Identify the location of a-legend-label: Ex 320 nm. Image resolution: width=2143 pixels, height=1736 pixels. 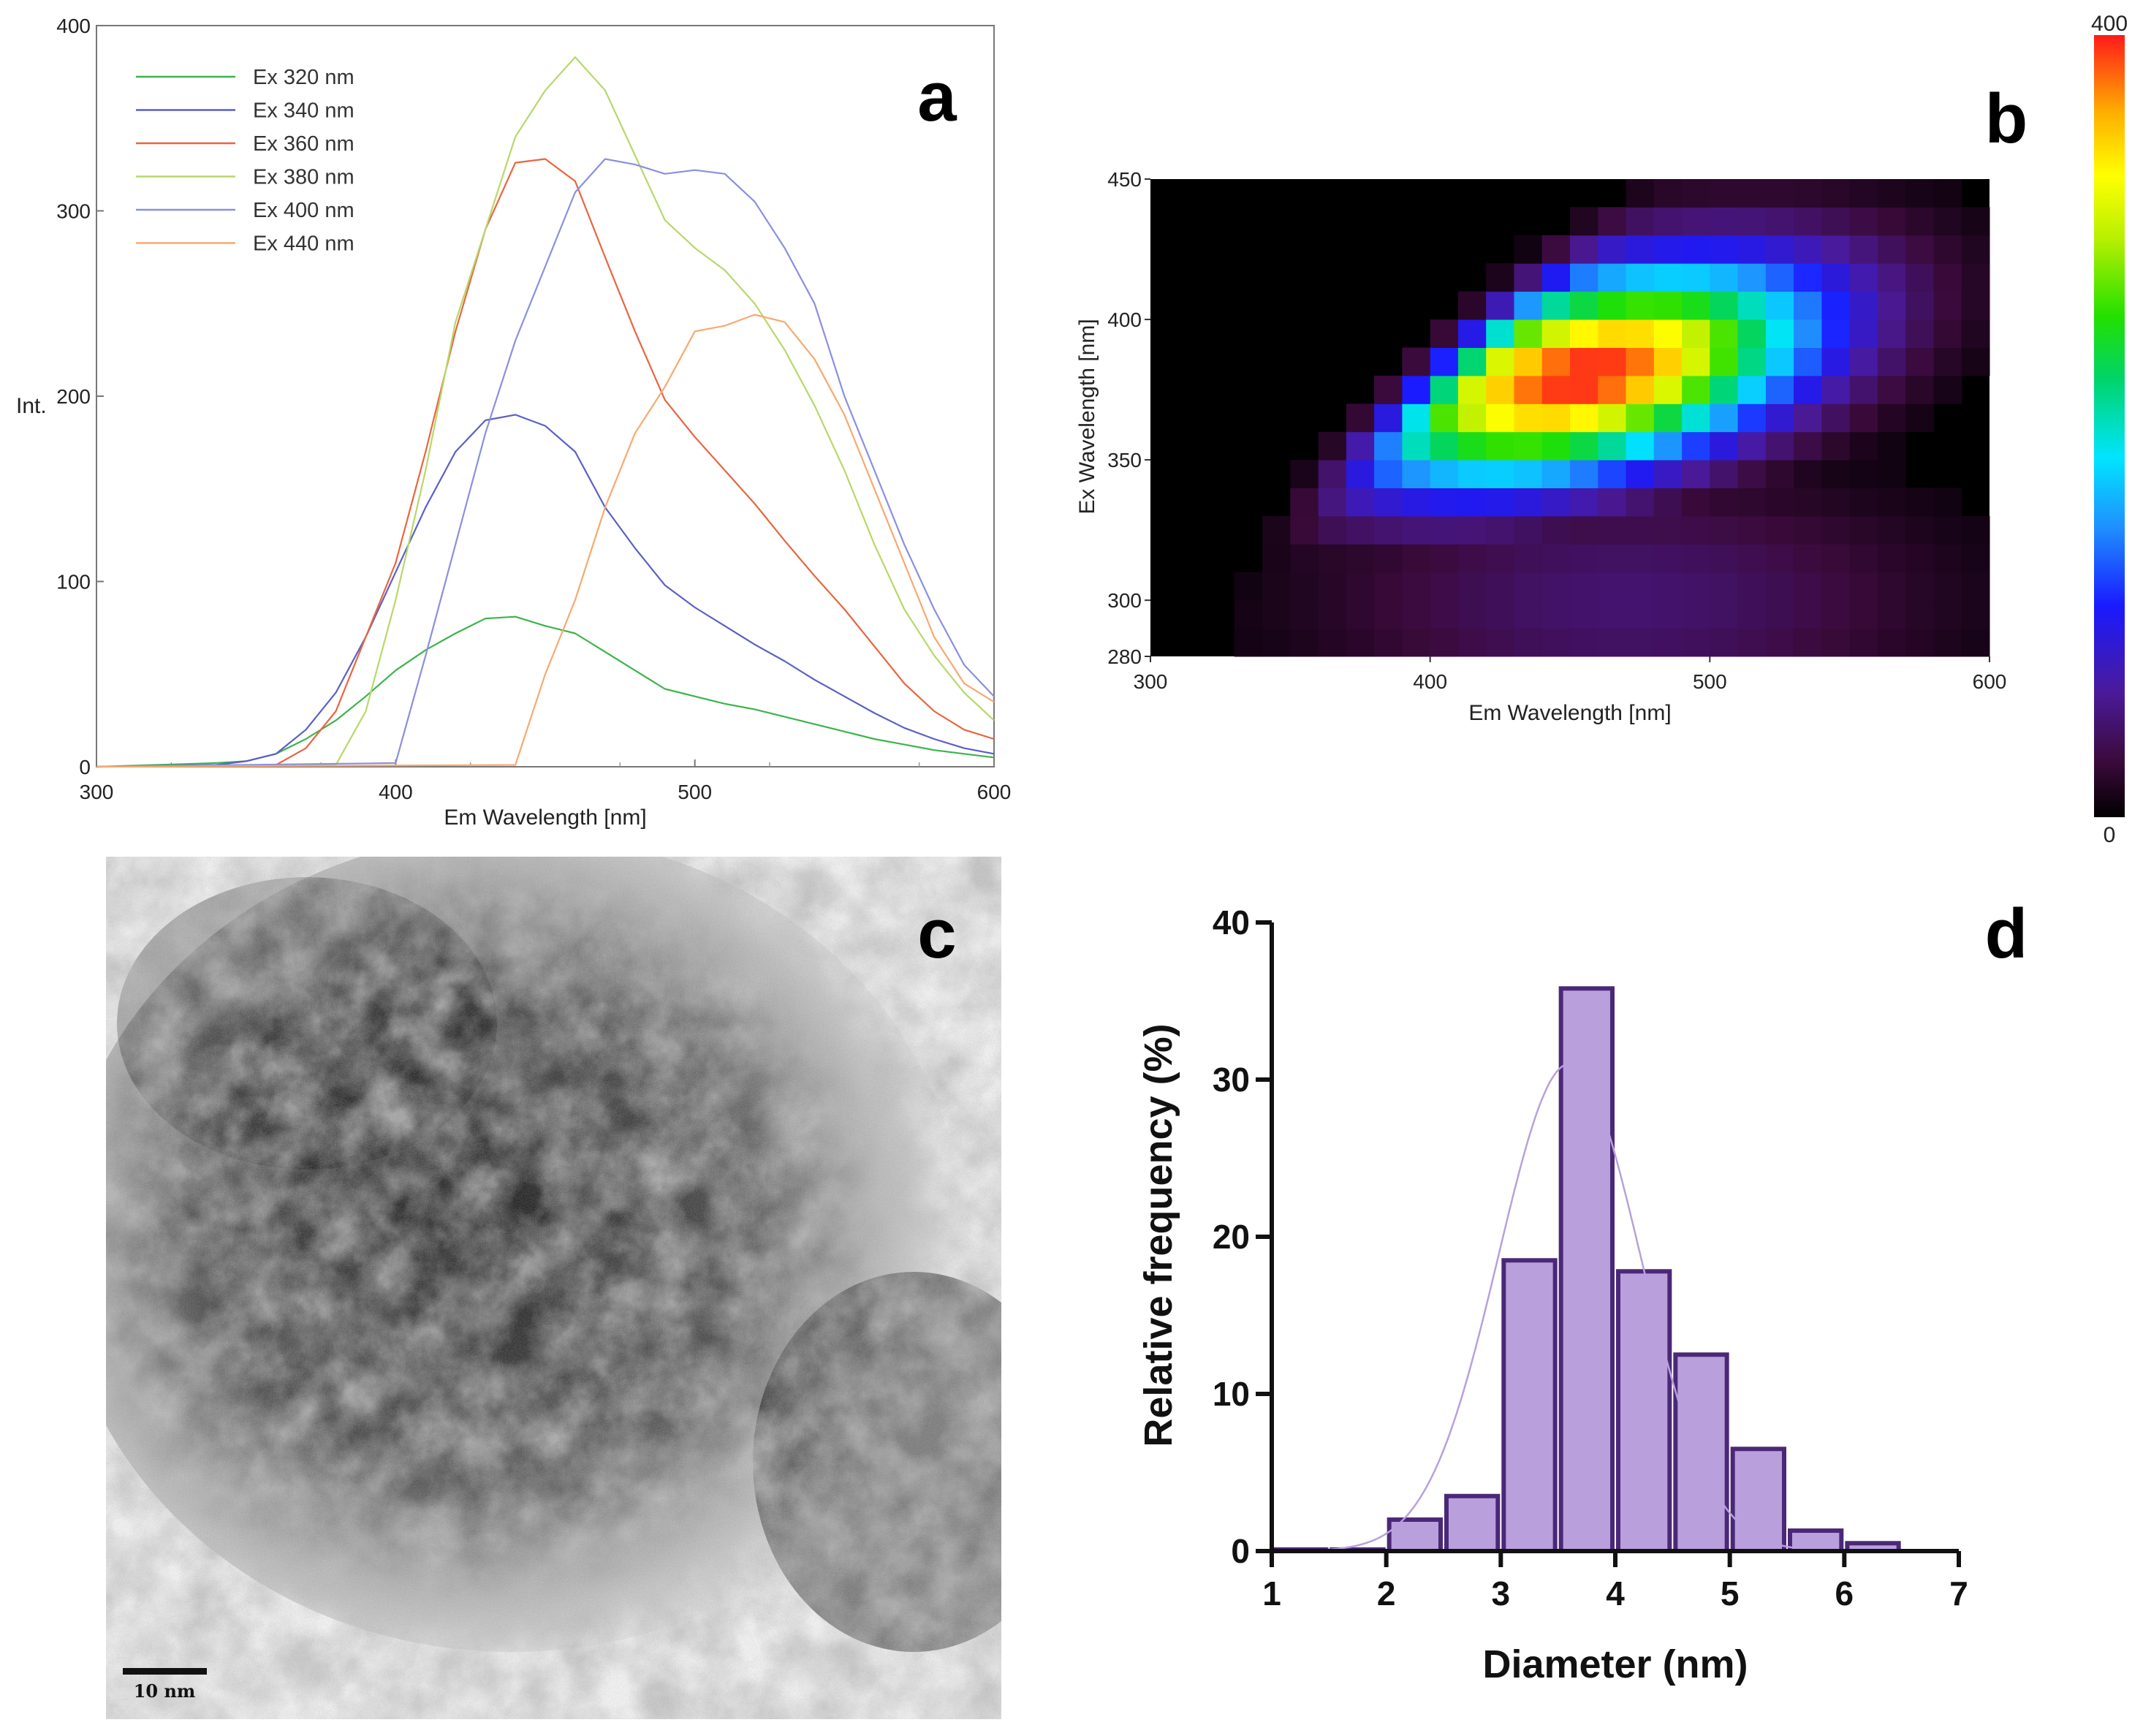
(303, 77).